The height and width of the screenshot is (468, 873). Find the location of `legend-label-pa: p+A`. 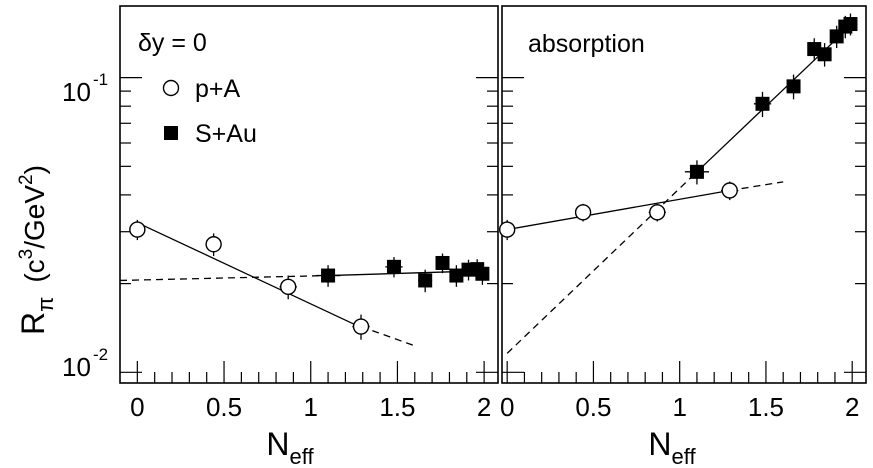

legend-label-pa: p+A is located at coordinates (218, 89).